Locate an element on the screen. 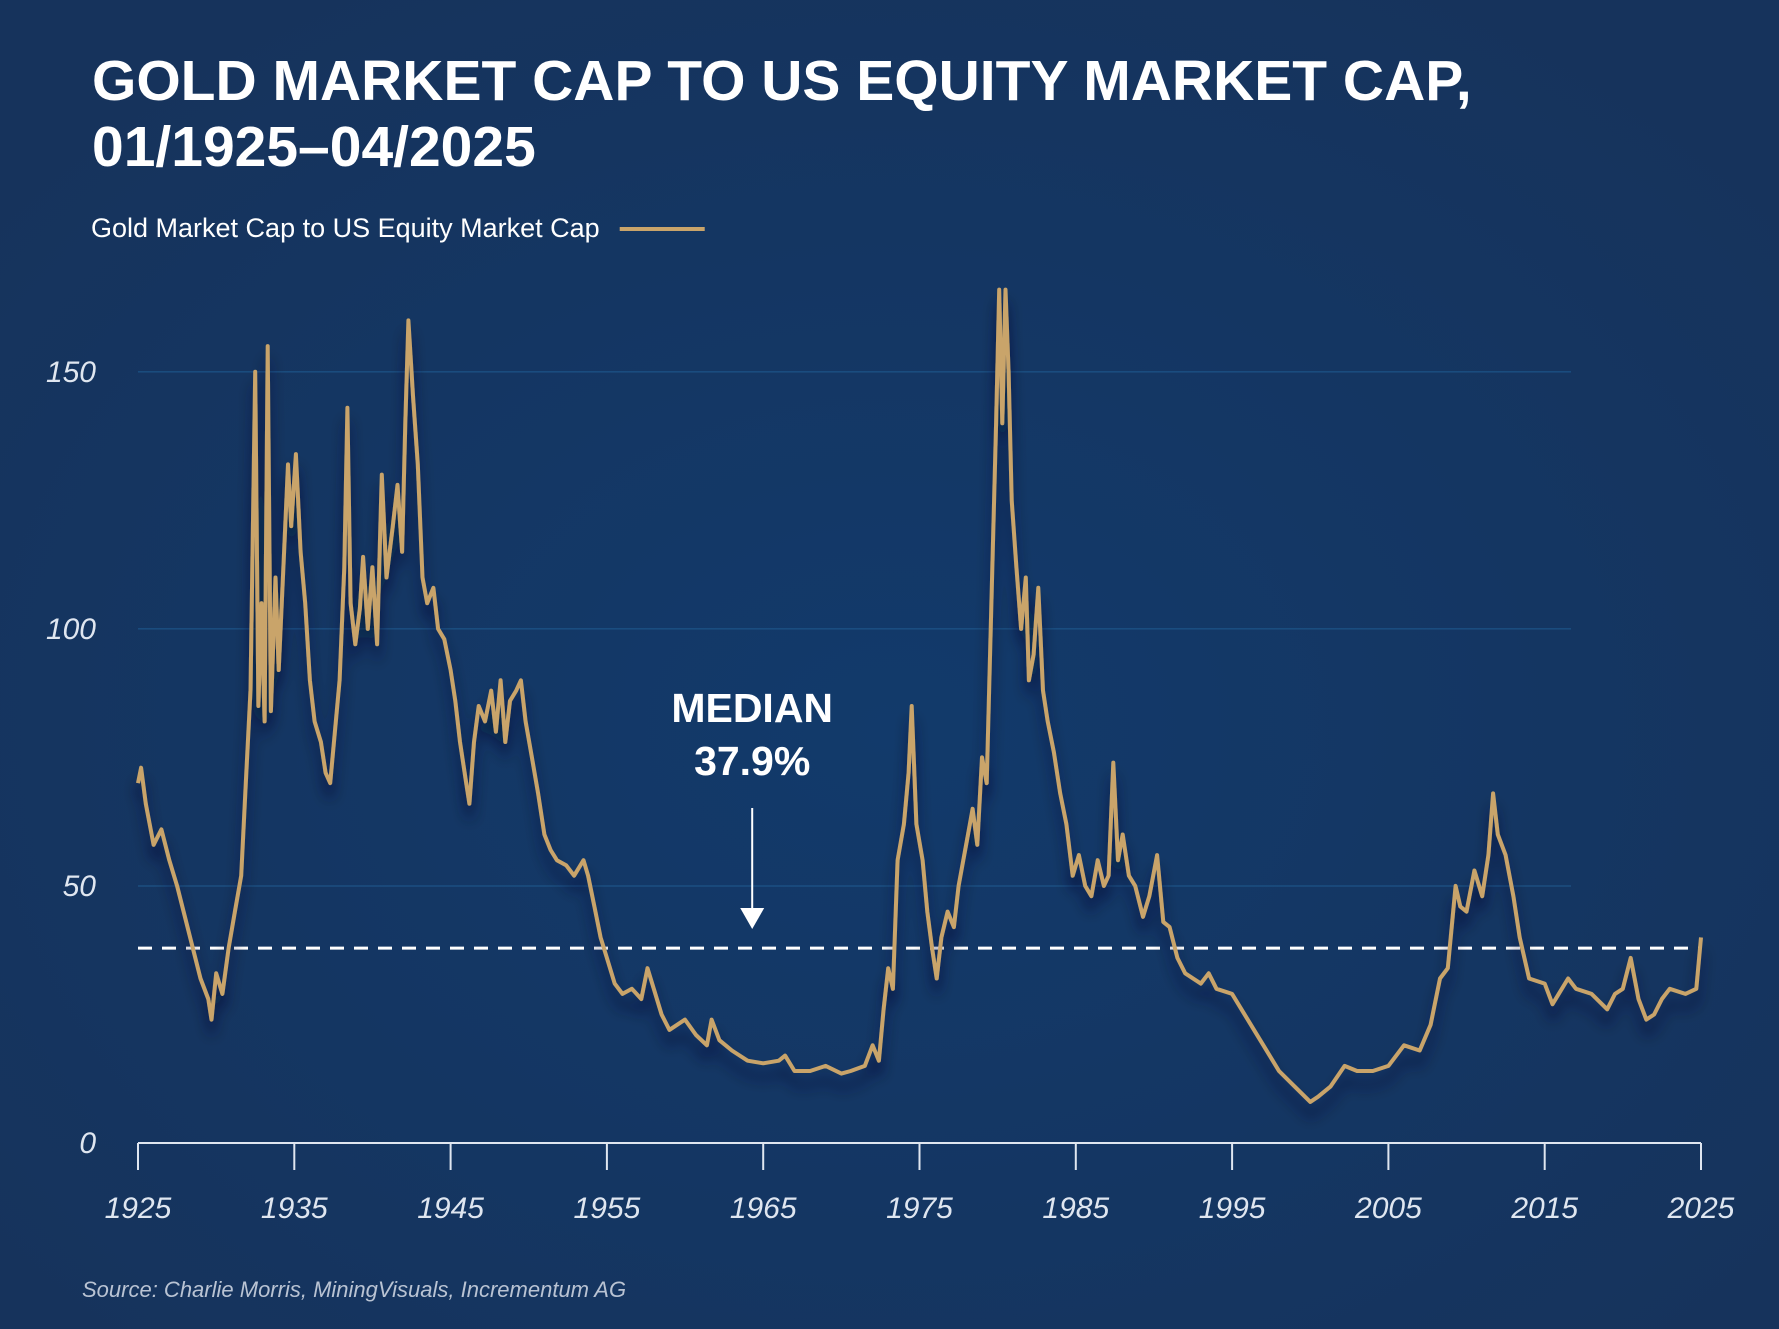 The height and width of the screenshot is (1329, 1779). x-tick-label: 1945 is located at coordinates (450, 1208).